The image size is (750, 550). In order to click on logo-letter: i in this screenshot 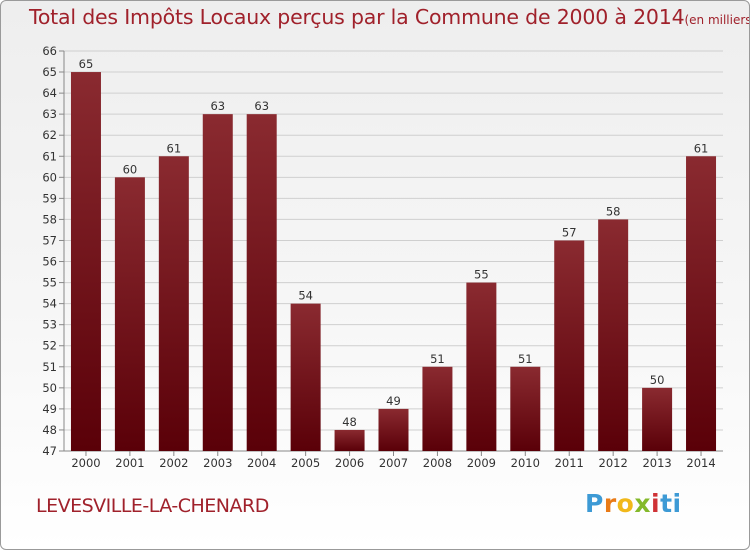, I will do `click(656, 503)`.